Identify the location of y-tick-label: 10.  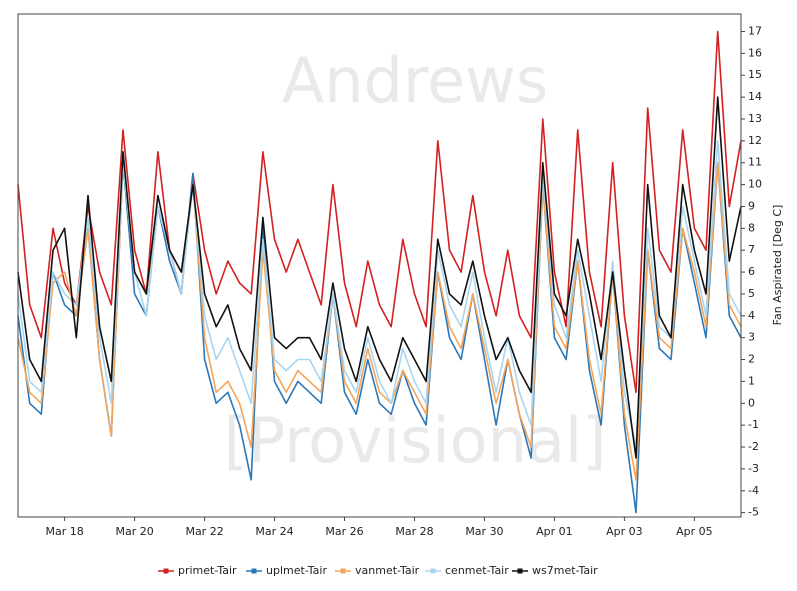
(755, 184).